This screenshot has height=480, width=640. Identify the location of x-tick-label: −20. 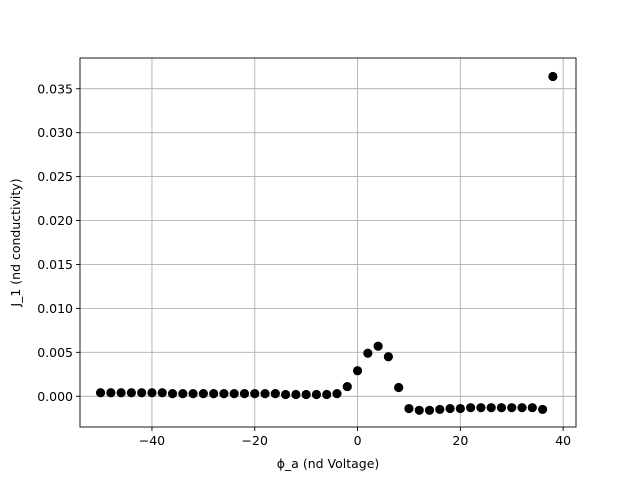
(255, 440).